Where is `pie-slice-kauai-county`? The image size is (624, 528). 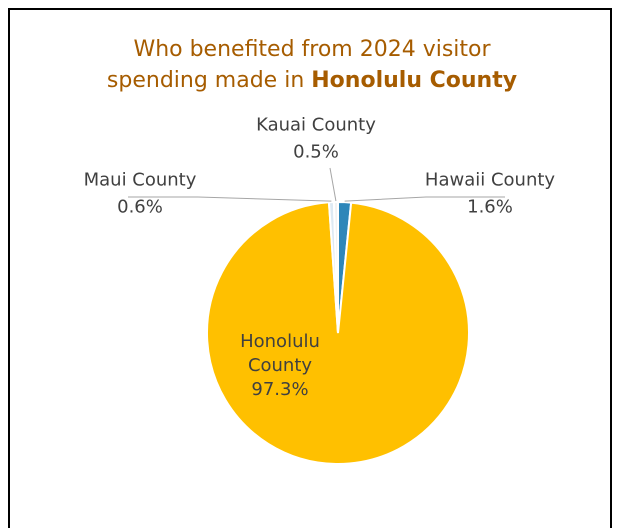
pie-slice-kauai-county is located at coordinates (335, 267).